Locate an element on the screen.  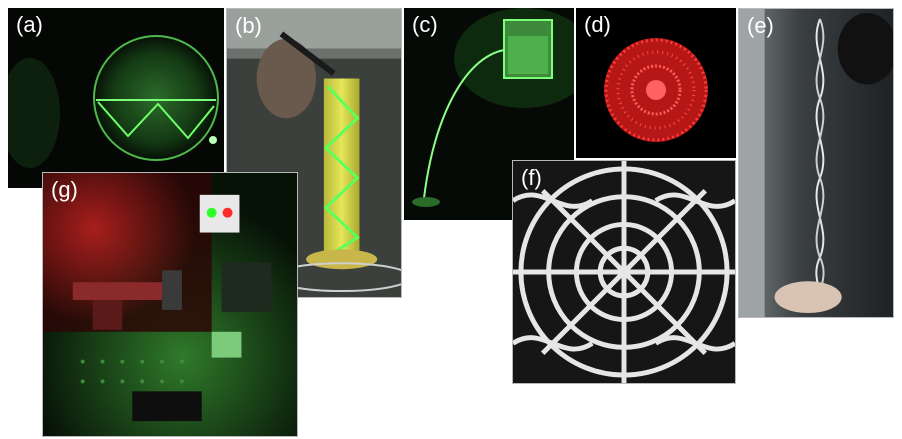
panel-e-label: (e) is located at coordinates (760, 25).